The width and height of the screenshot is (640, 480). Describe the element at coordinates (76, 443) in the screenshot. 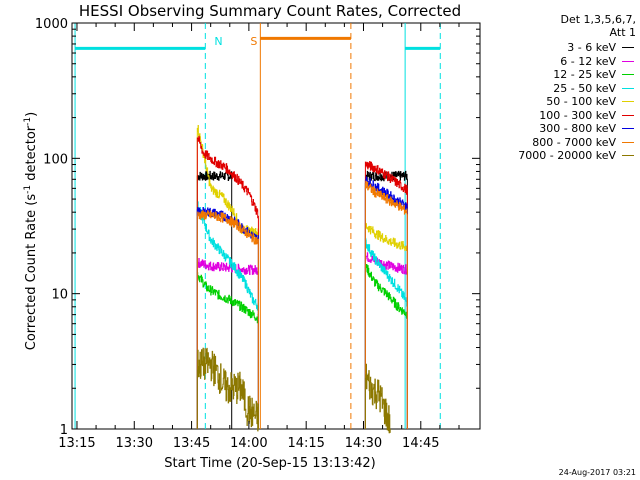

I see `x-tick-label: 13:15` at that location.